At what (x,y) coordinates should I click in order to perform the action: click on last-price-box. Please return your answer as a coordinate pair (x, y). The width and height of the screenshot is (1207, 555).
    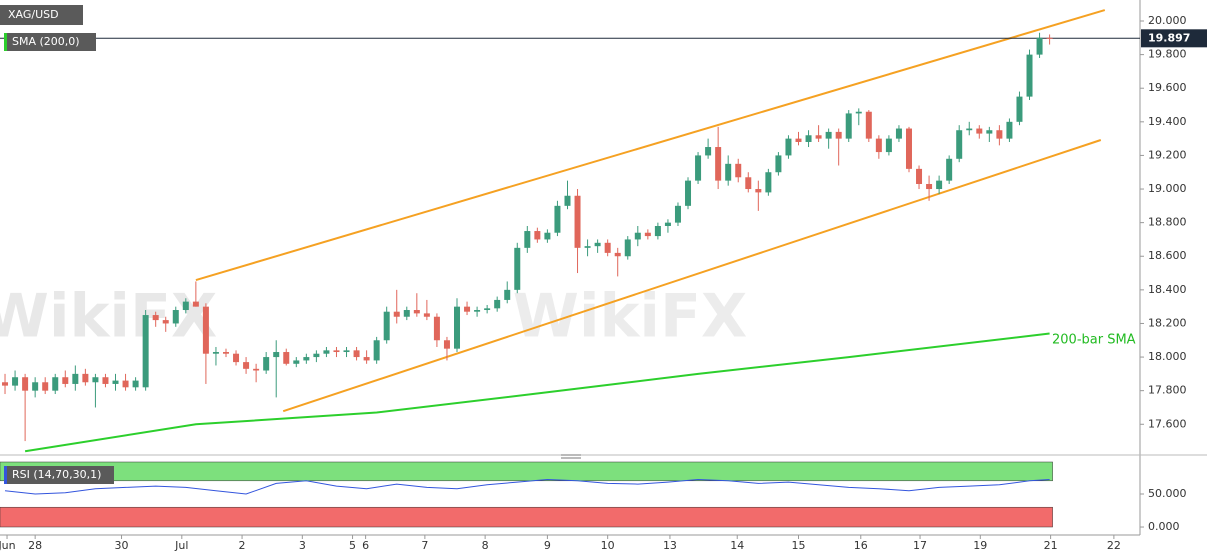
    Looking at the image, I should click on (1174, 38).